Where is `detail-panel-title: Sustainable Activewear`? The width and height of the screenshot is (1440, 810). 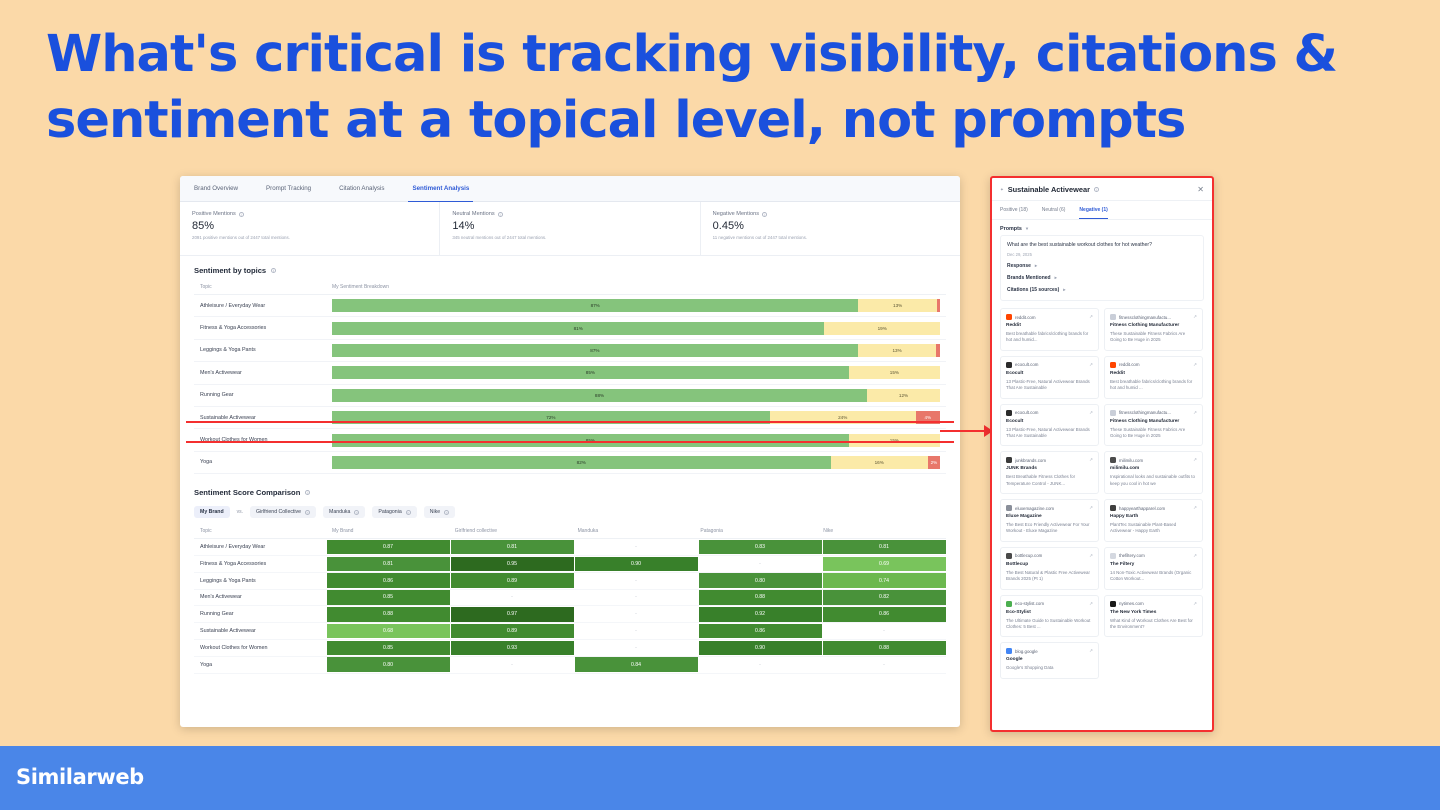
detail-panel-title: Sustainable Activewear is located at coordinates (1048, 189).